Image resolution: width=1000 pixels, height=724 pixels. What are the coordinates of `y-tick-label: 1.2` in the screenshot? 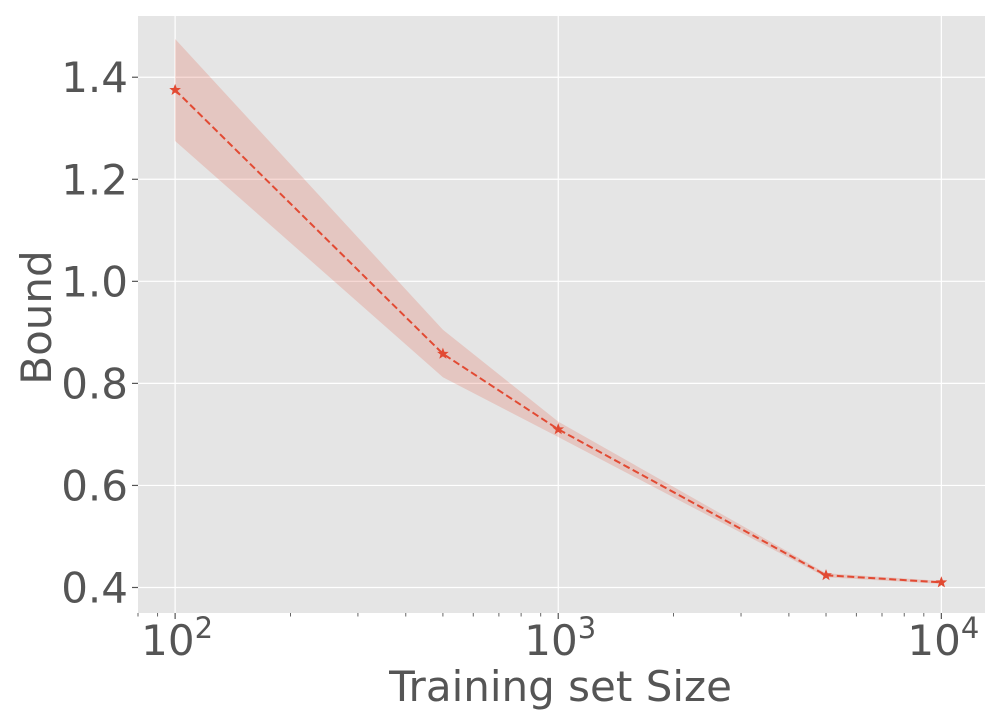 It's located at (94, 179).